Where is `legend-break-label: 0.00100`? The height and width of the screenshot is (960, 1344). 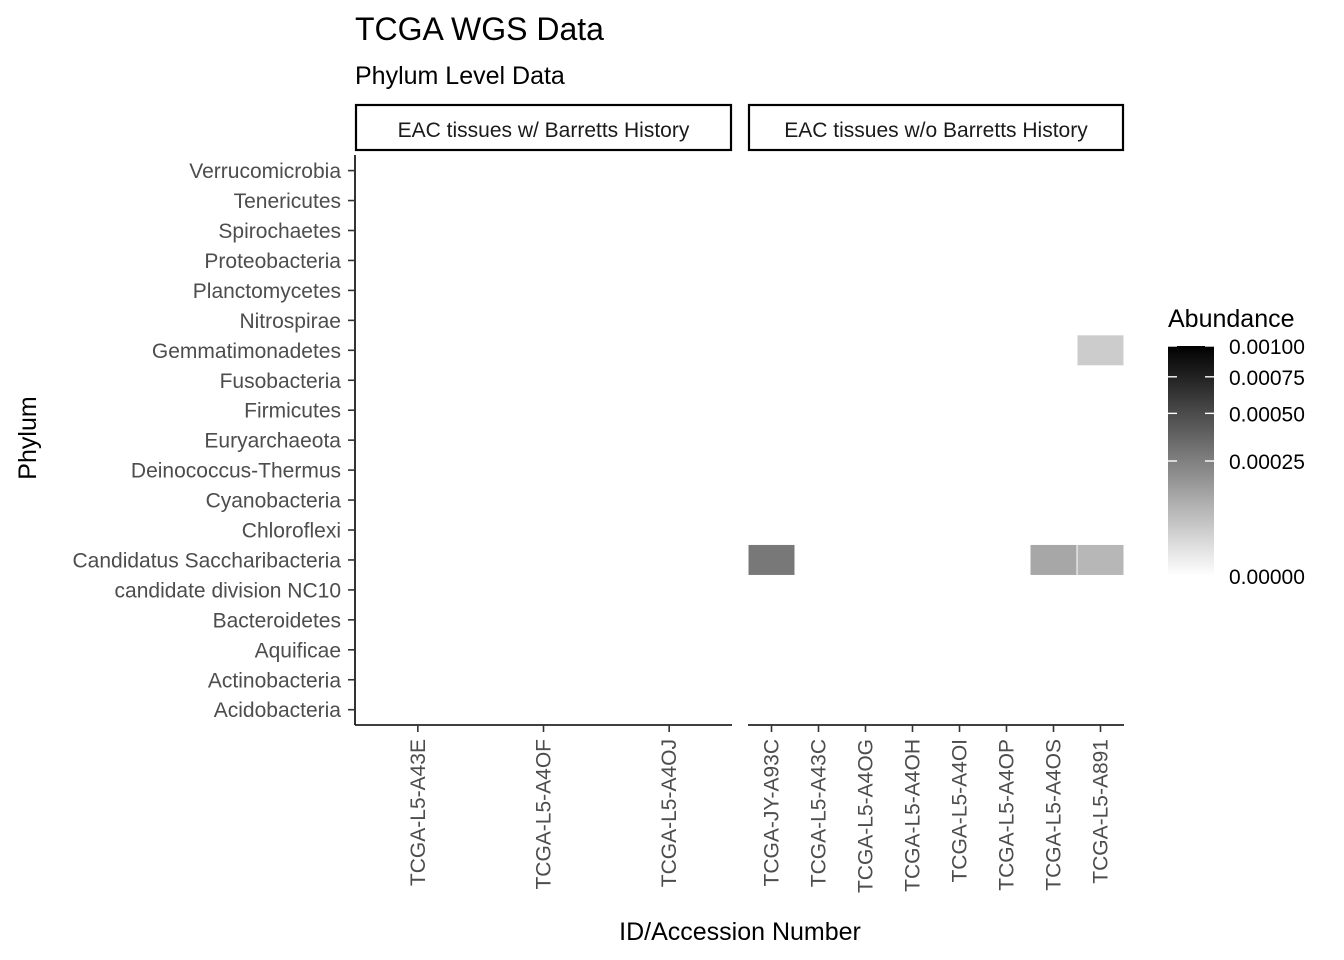
legend-break-label: 0.00100 is located at coordinates (1267, 347).